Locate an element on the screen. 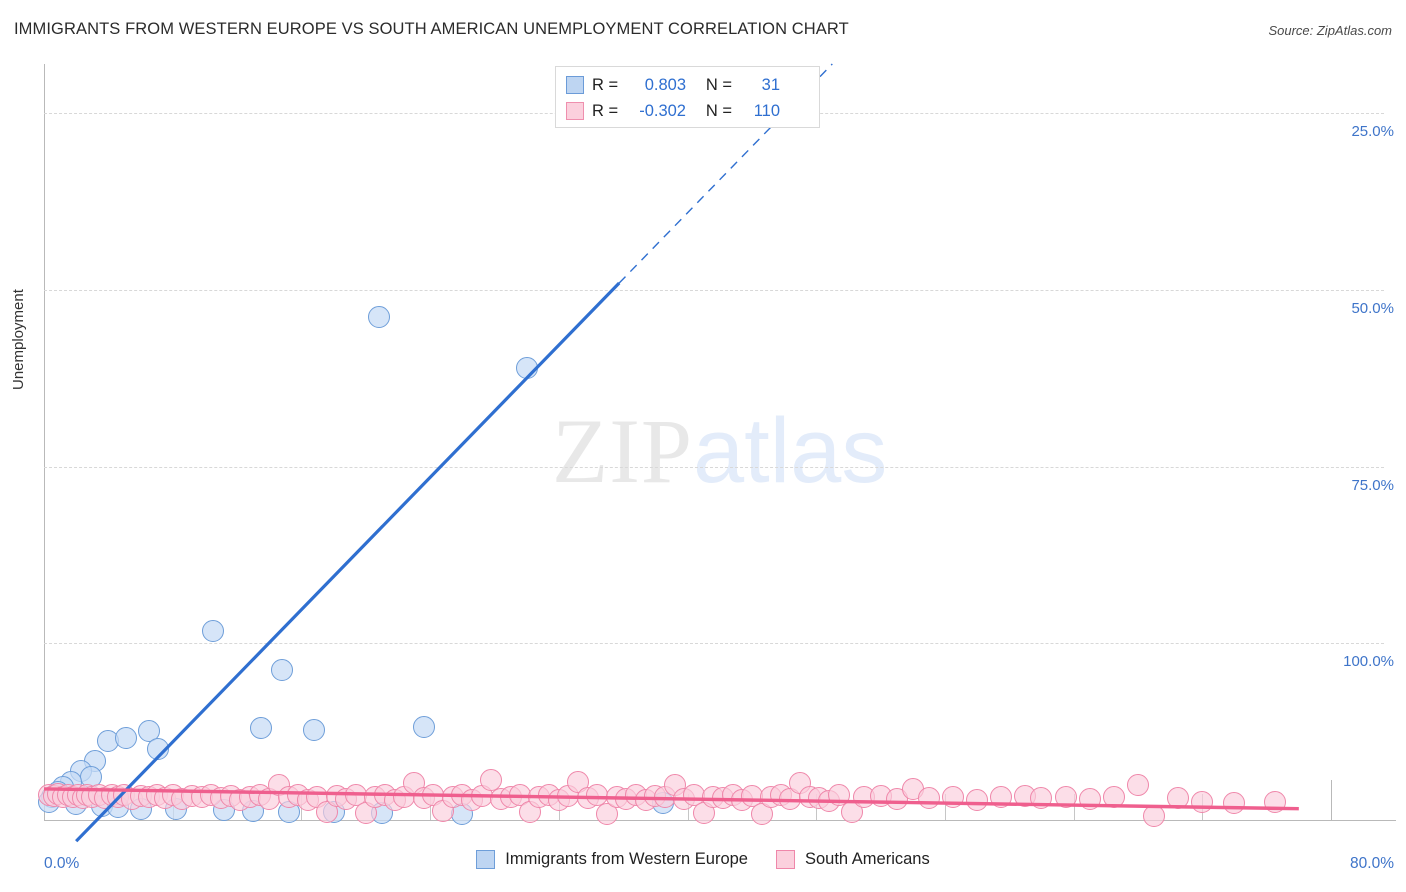 Image resolution: width=1406 pixels, height=892 pixels. legend-item-immigrants-western-europe: Immigrants from Western Europe is located at coordinates (612, 859).